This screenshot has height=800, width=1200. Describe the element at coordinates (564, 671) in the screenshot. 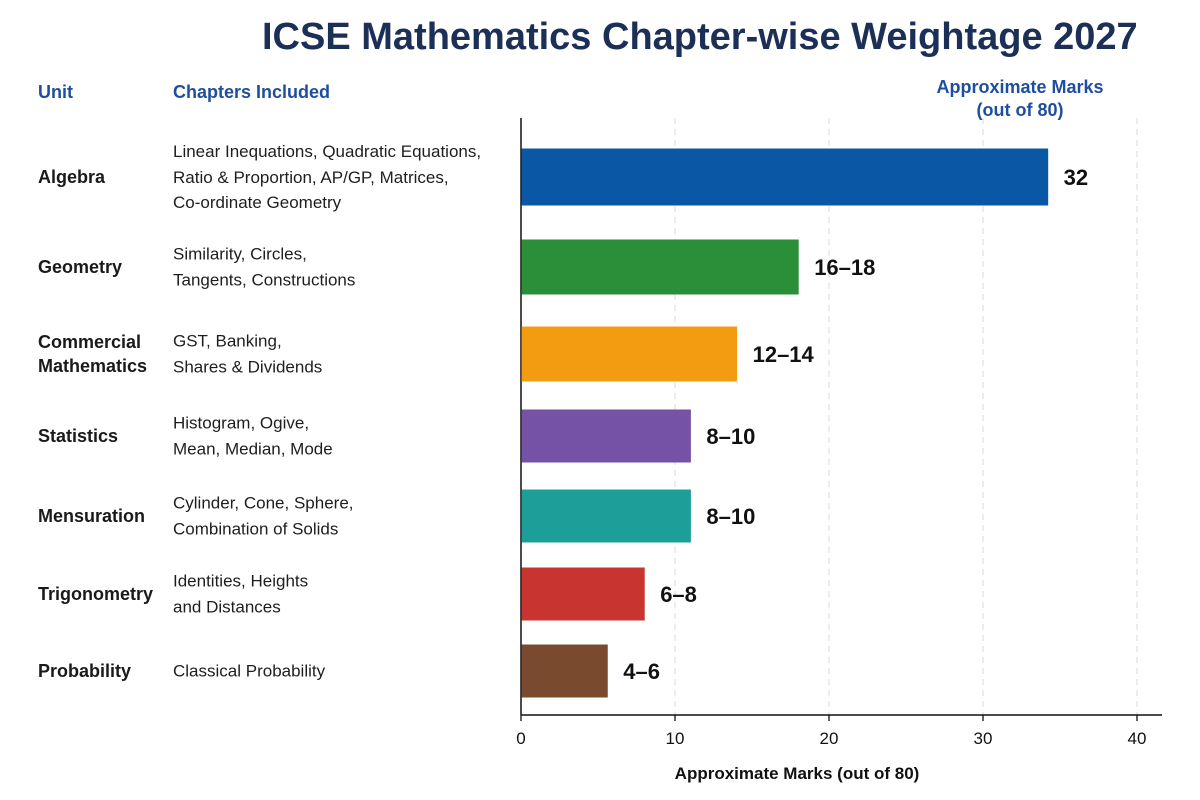

I see `bar-probability` at that location.